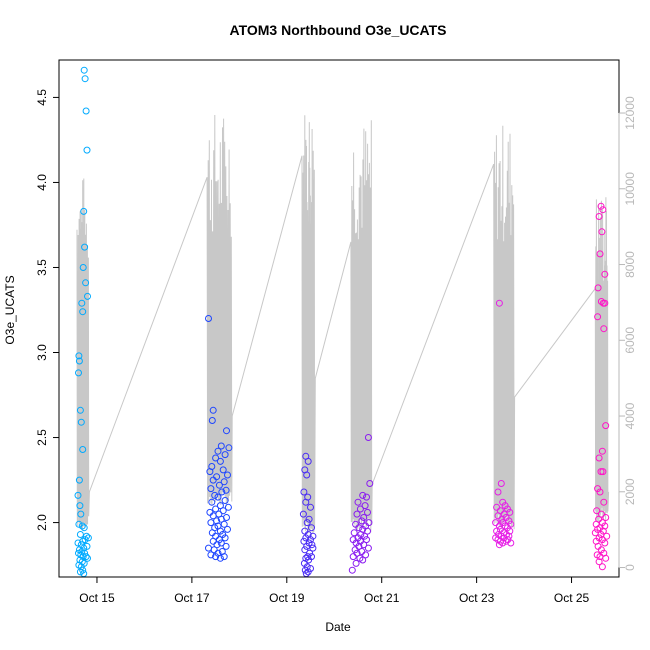 The width and height of the screenshot is (650, 650). Describe the element at coordinates (338, 30) in the screenshot. I see `chart-title: ATOM3 Northbound O3e_UCATS` at that location.